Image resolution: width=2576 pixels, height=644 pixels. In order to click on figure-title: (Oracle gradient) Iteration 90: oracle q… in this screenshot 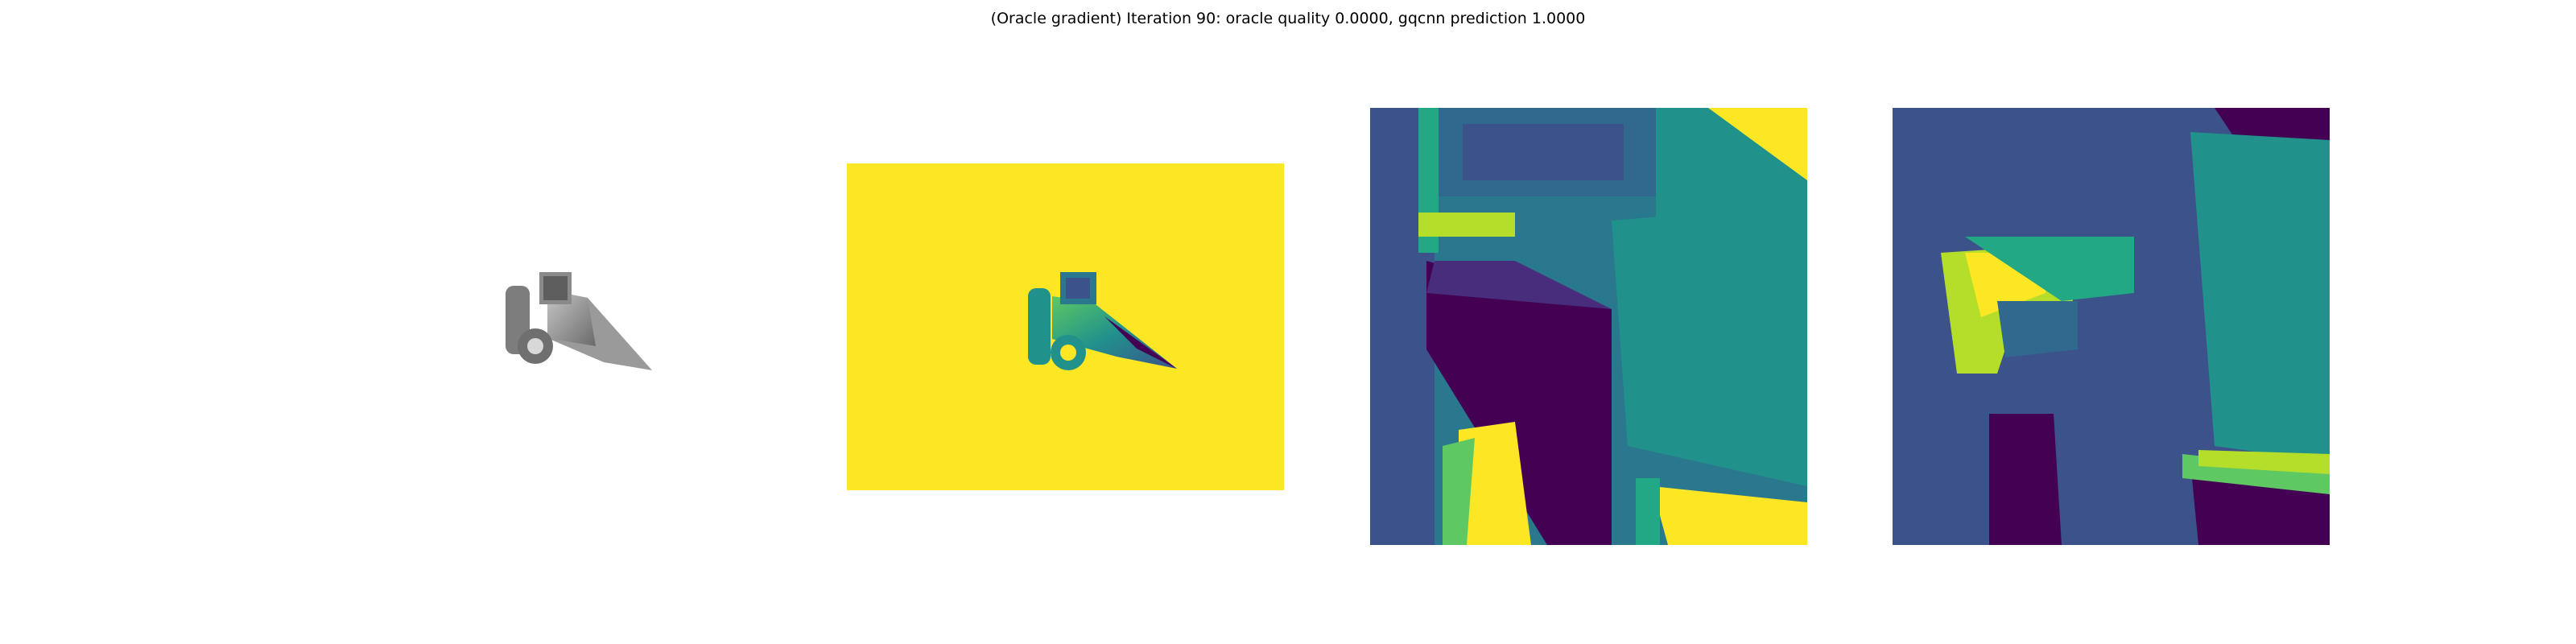, I will do `click(1288, 18)`.